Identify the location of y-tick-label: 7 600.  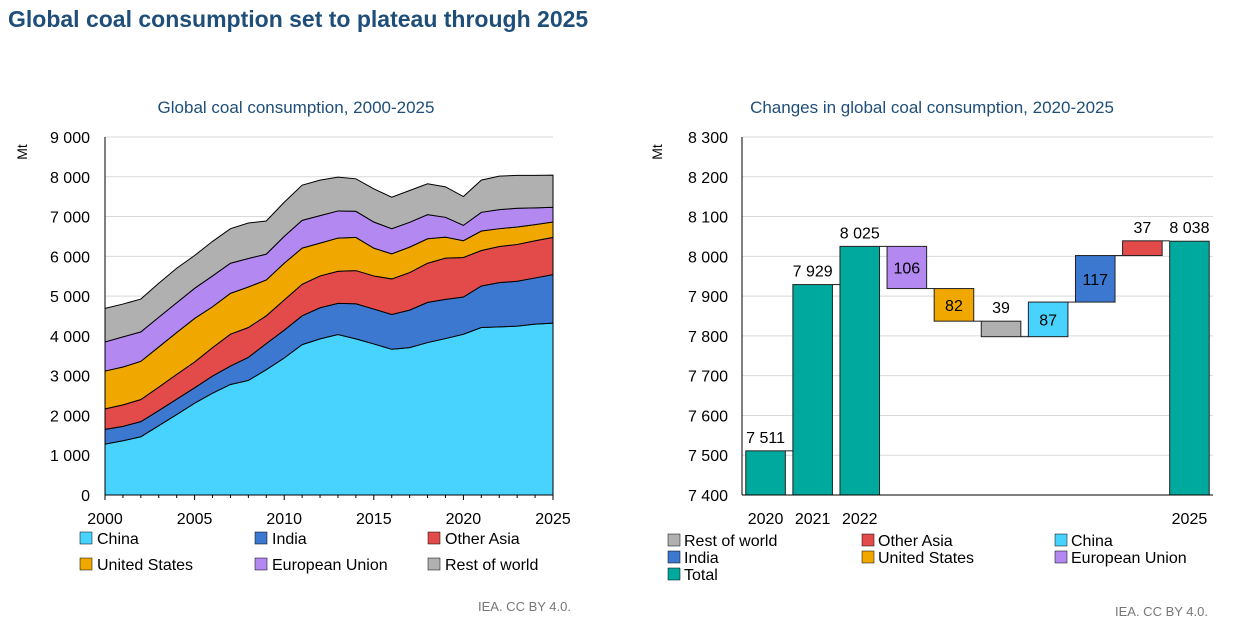
(708, 416).